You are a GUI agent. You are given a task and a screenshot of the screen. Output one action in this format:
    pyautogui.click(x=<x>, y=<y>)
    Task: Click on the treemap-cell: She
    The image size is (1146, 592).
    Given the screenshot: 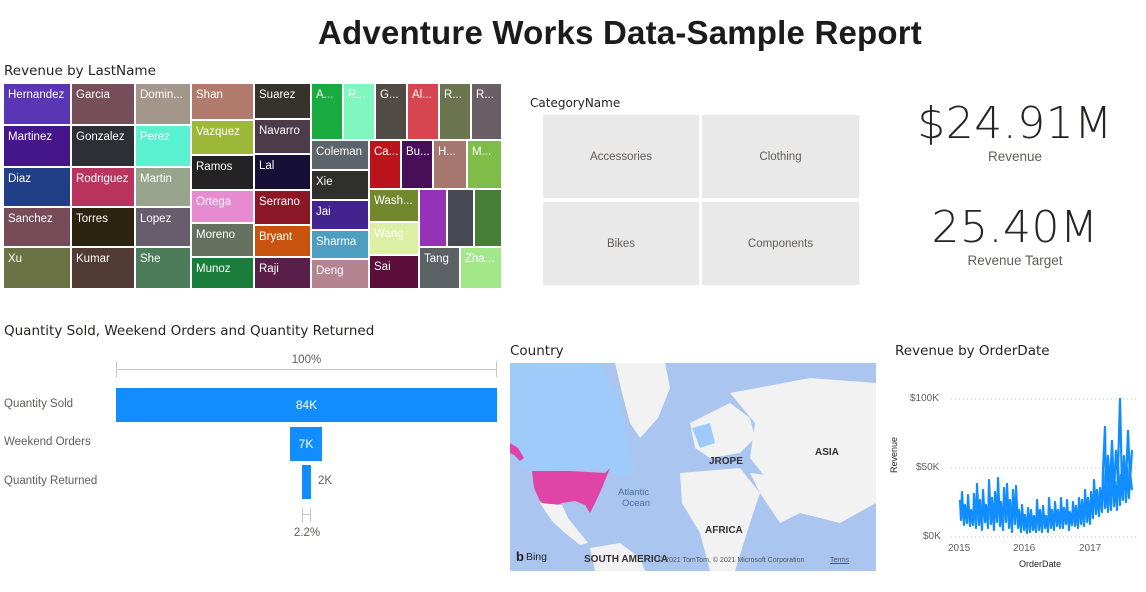 What is the action you would take?
    pyautogui.click(x=163, y=268)
    